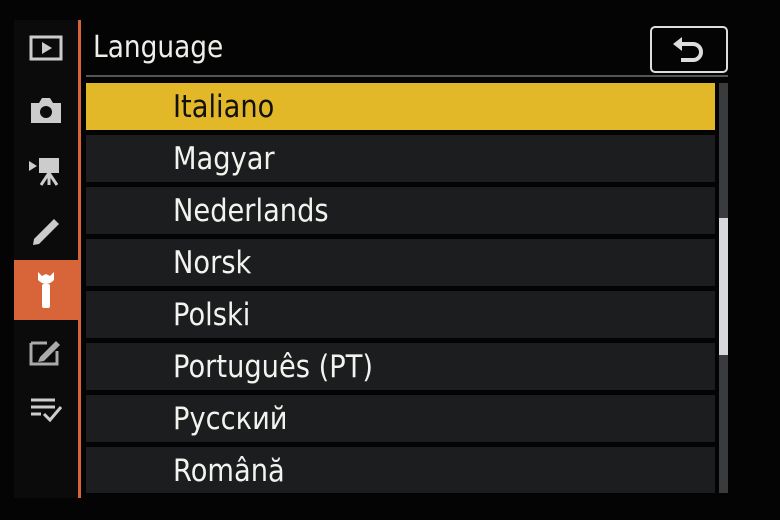 This screenshot has height=520, width=780. What do you see at coordinates (251, 211) in the screenshot?
I see `list-item-label: Nederlands` at bounding box center [251, 211].